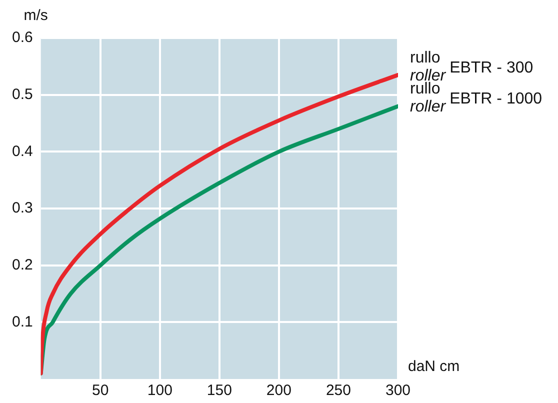 Image resolution: width=558 pixels, height=403 pixels. What do you see at coordinates (398, 391) in the screenshot?
I see `x-tick-label: 300` at bounding box center [398, 391].